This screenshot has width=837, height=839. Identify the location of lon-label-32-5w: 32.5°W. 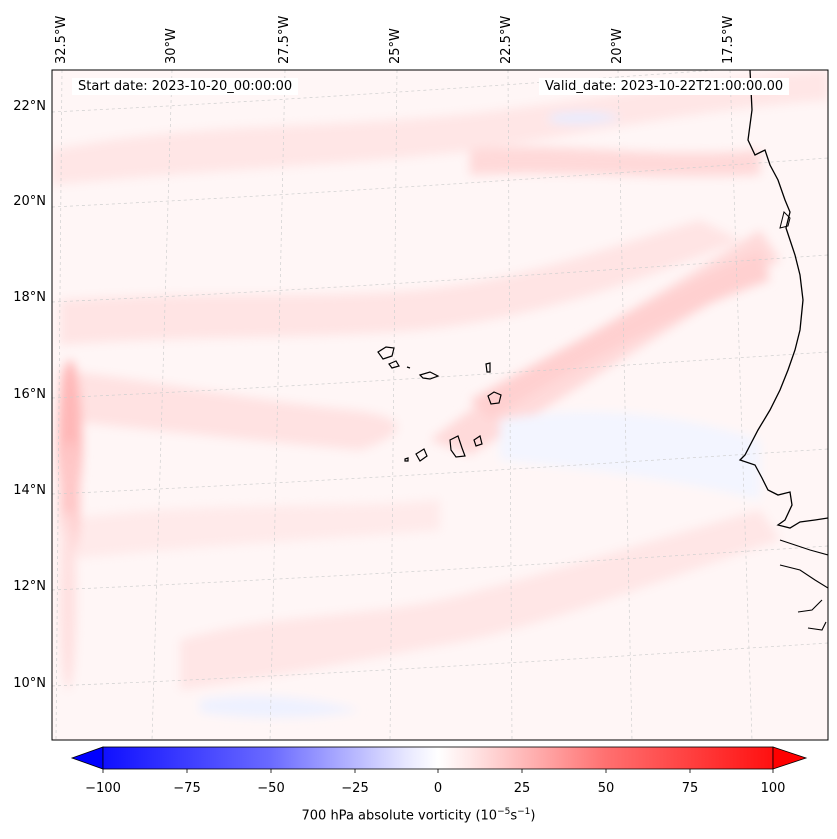
(61, 39).